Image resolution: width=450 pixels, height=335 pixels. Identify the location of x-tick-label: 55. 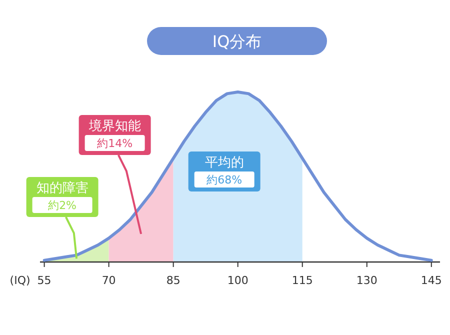
(44, 280).